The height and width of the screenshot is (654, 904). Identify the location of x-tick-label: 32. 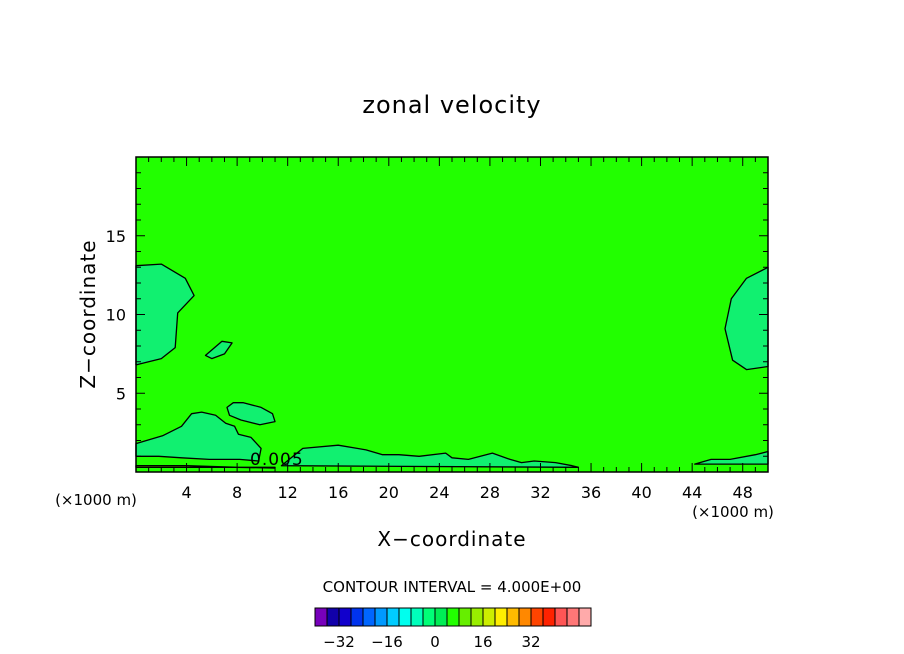
(540, 492).